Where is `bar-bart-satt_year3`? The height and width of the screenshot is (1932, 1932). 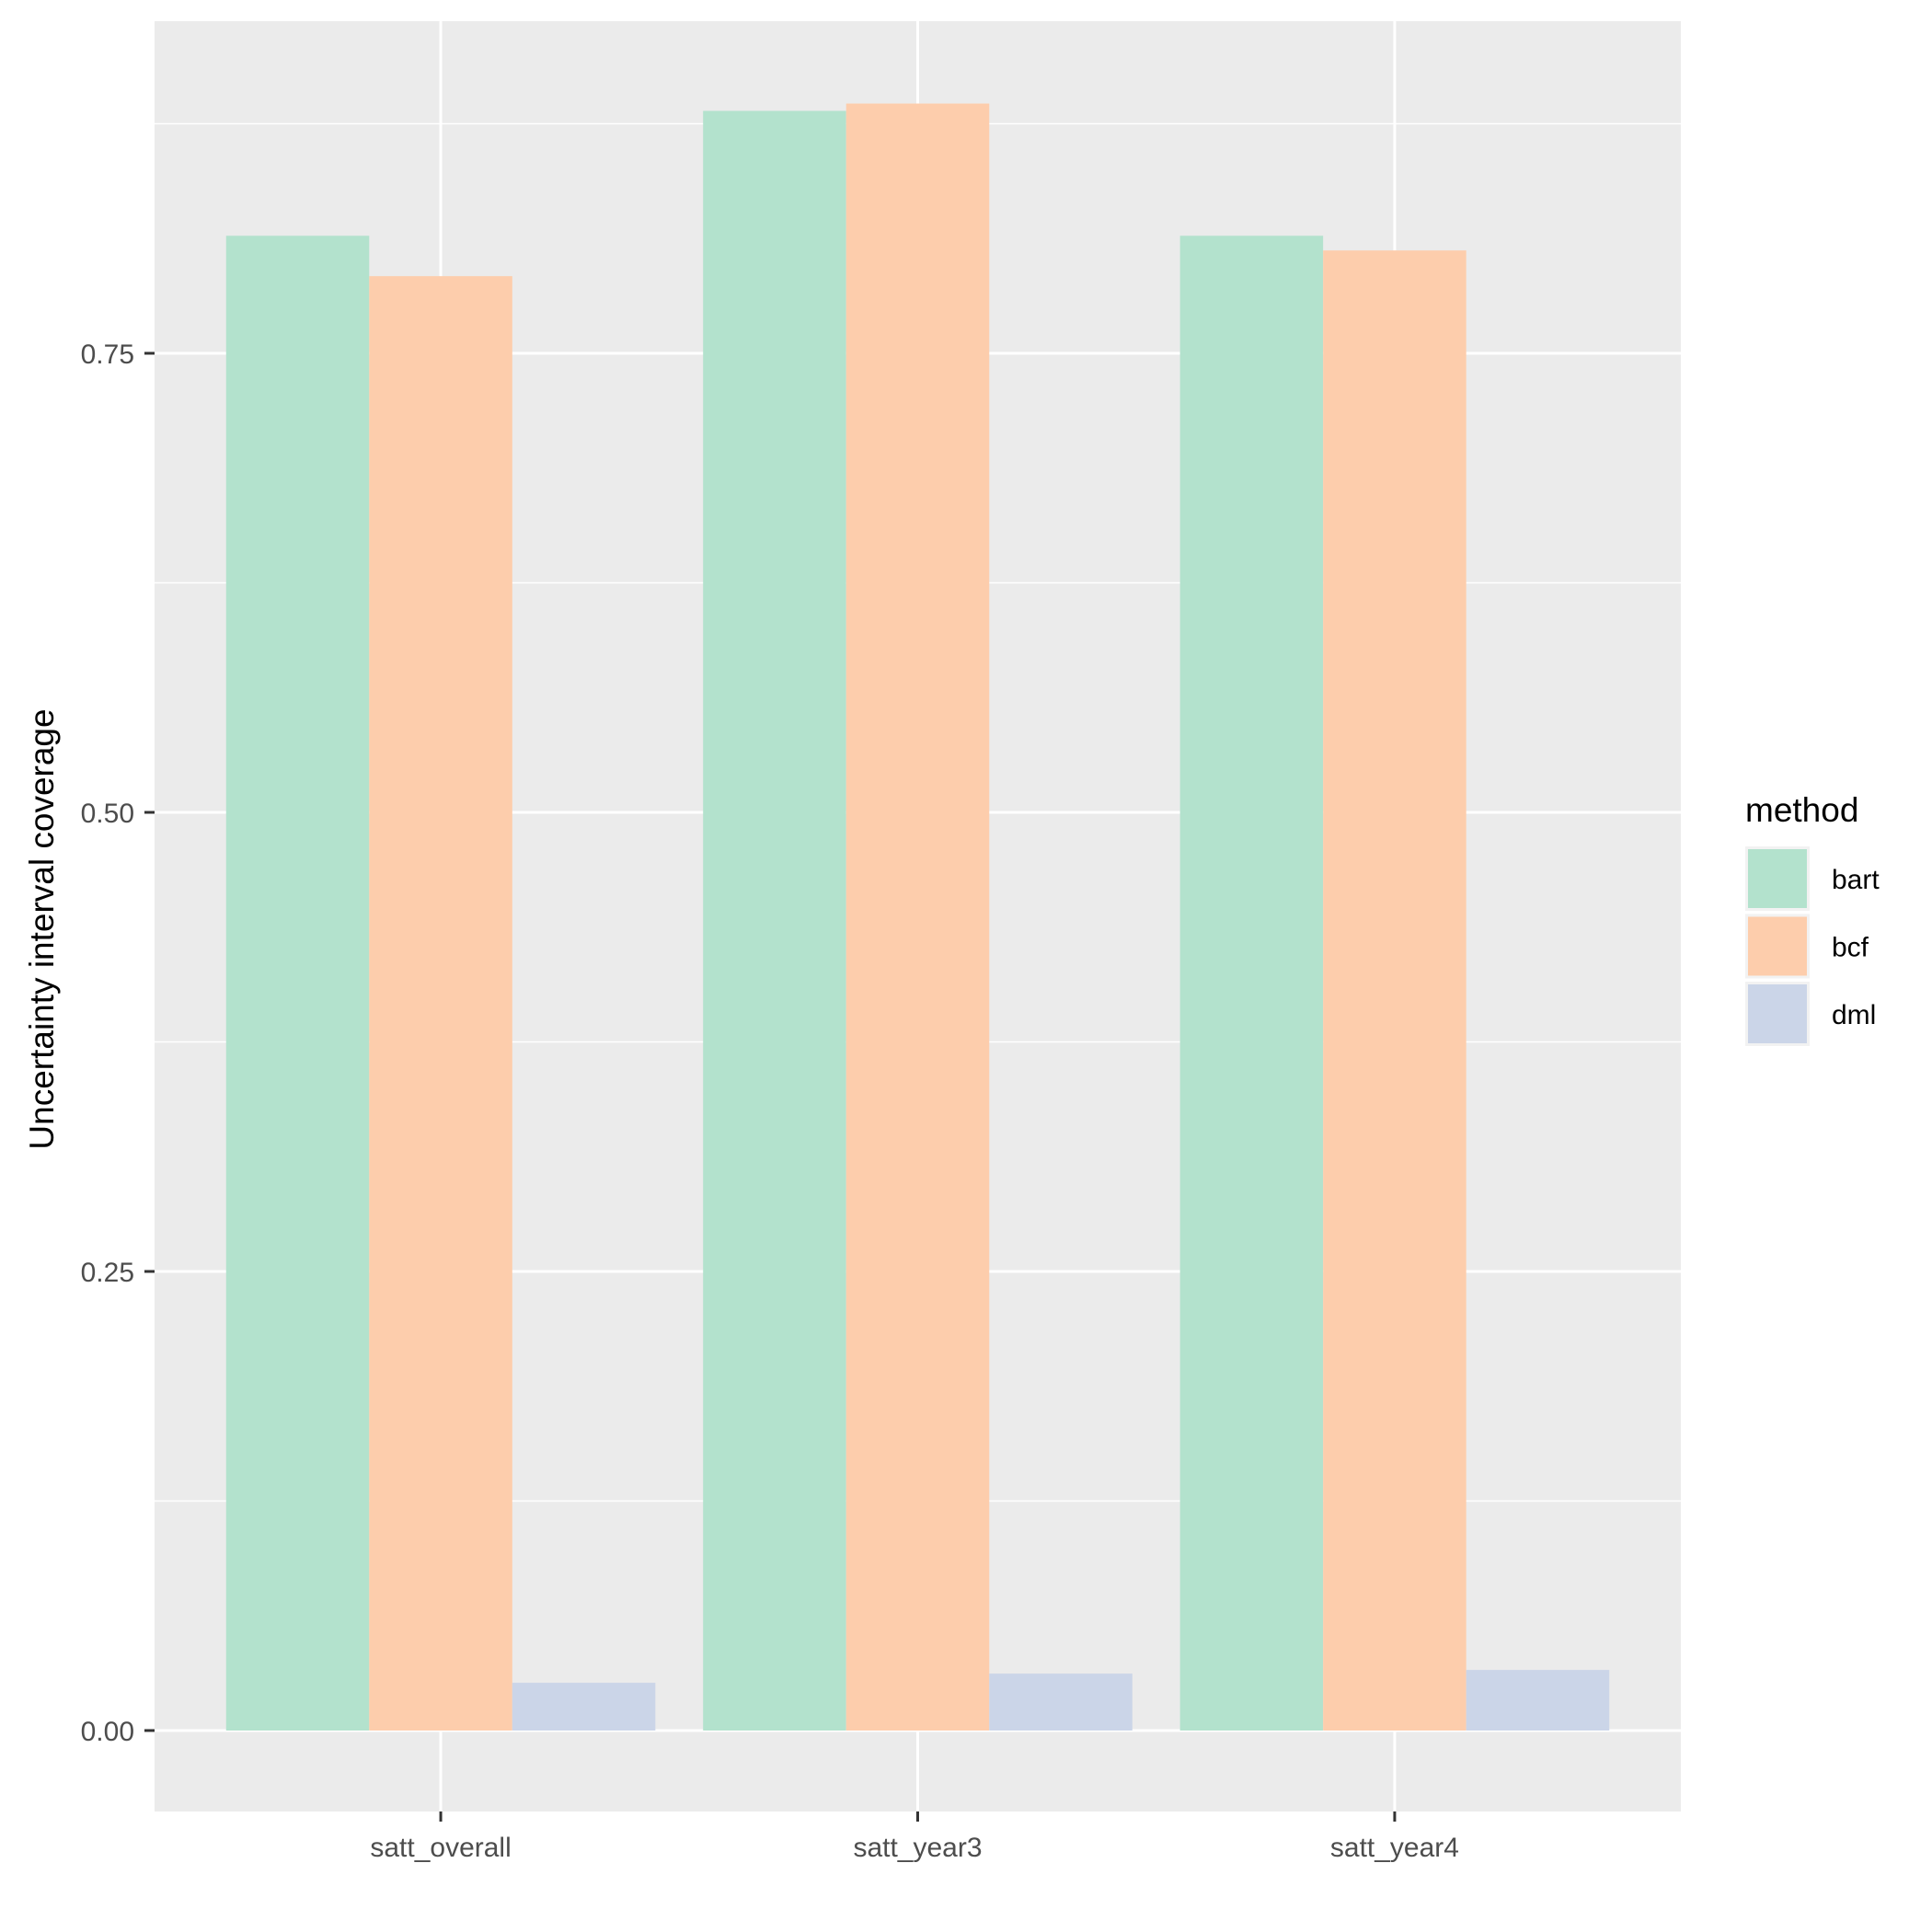 bar-bart-satt_year3 is located at coordinates (774, 920).